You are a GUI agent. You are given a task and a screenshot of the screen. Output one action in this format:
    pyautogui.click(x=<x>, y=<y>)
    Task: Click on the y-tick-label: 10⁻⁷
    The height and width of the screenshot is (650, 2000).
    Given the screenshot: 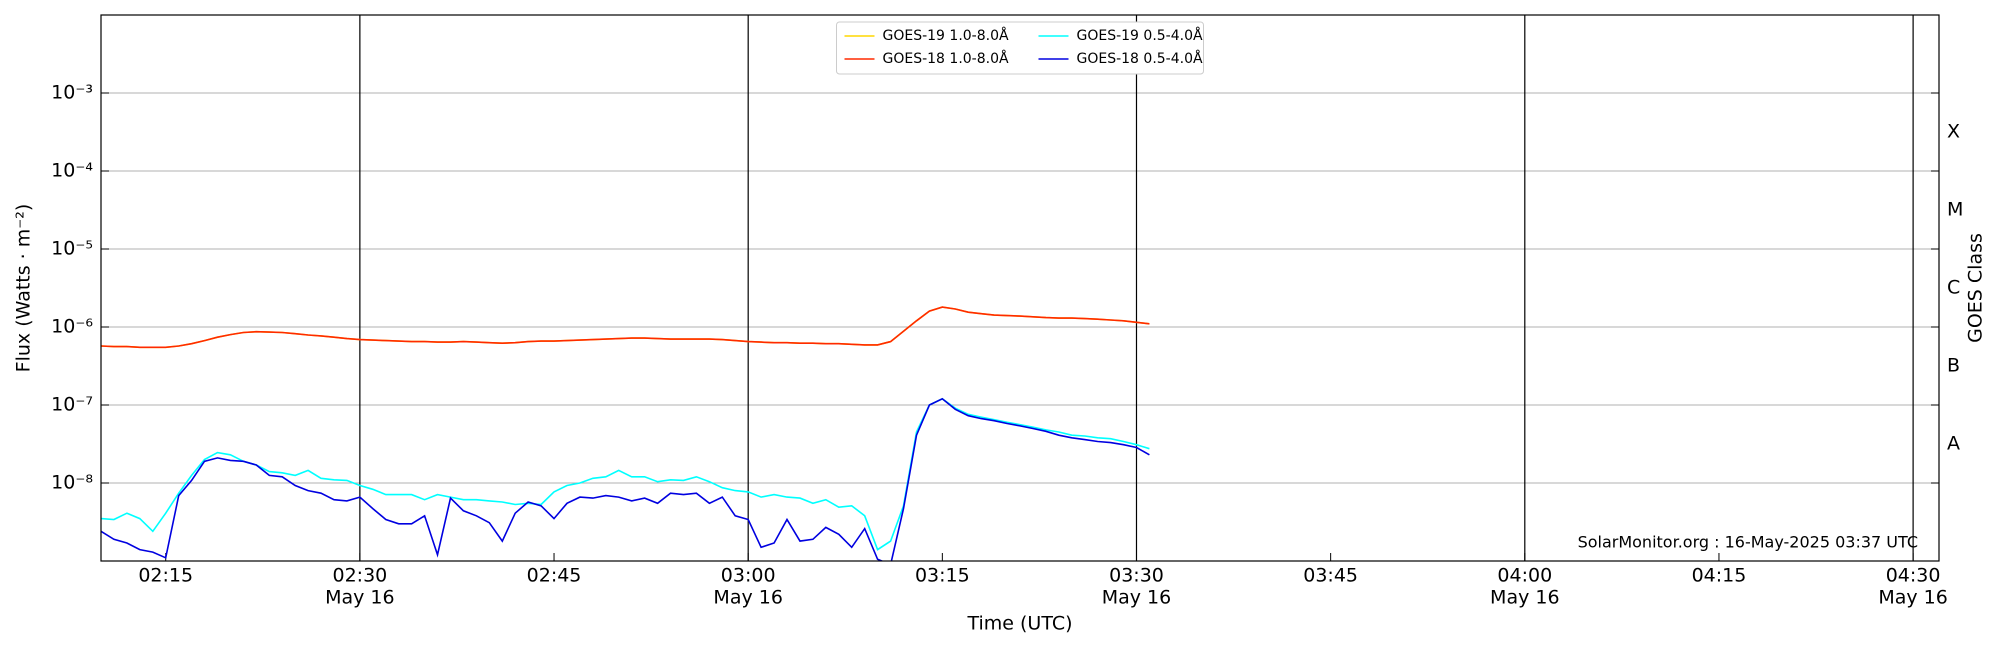 What is the action you would take?
    pyautogui.click(x=72, y=405)
    